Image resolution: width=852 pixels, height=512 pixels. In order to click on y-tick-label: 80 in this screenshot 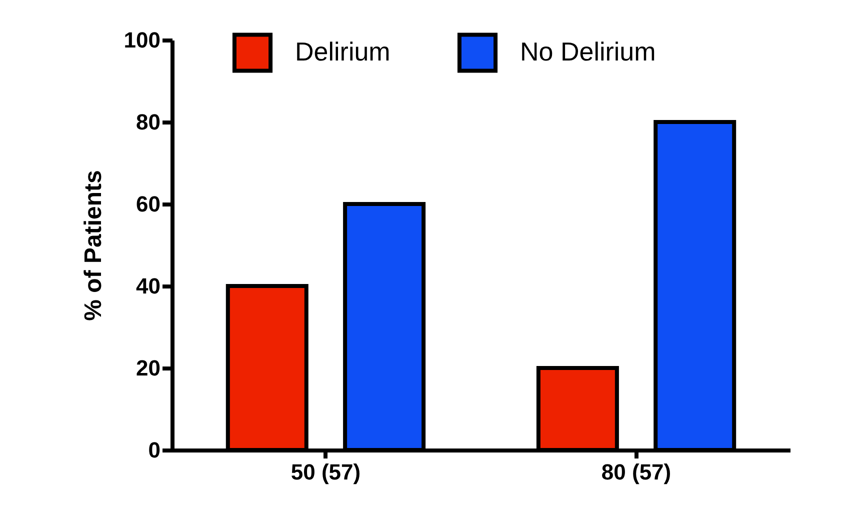, I will do `click(148, 122)`.